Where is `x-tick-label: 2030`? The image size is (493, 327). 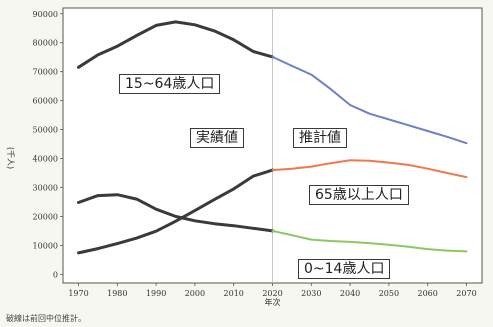
x-tick-label: 2030 is located at coordinates (311, 293).